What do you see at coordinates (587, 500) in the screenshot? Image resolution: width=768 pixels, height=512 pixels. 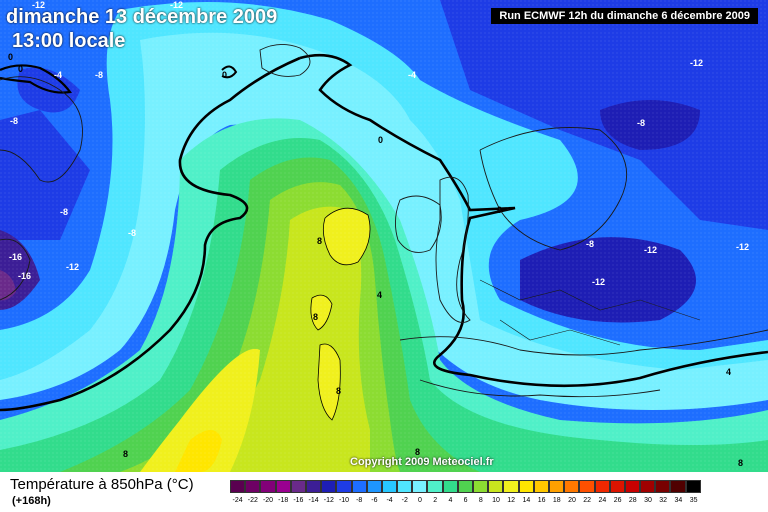 I see `scale-tick-label: 22` at bounding box center [587, 500].